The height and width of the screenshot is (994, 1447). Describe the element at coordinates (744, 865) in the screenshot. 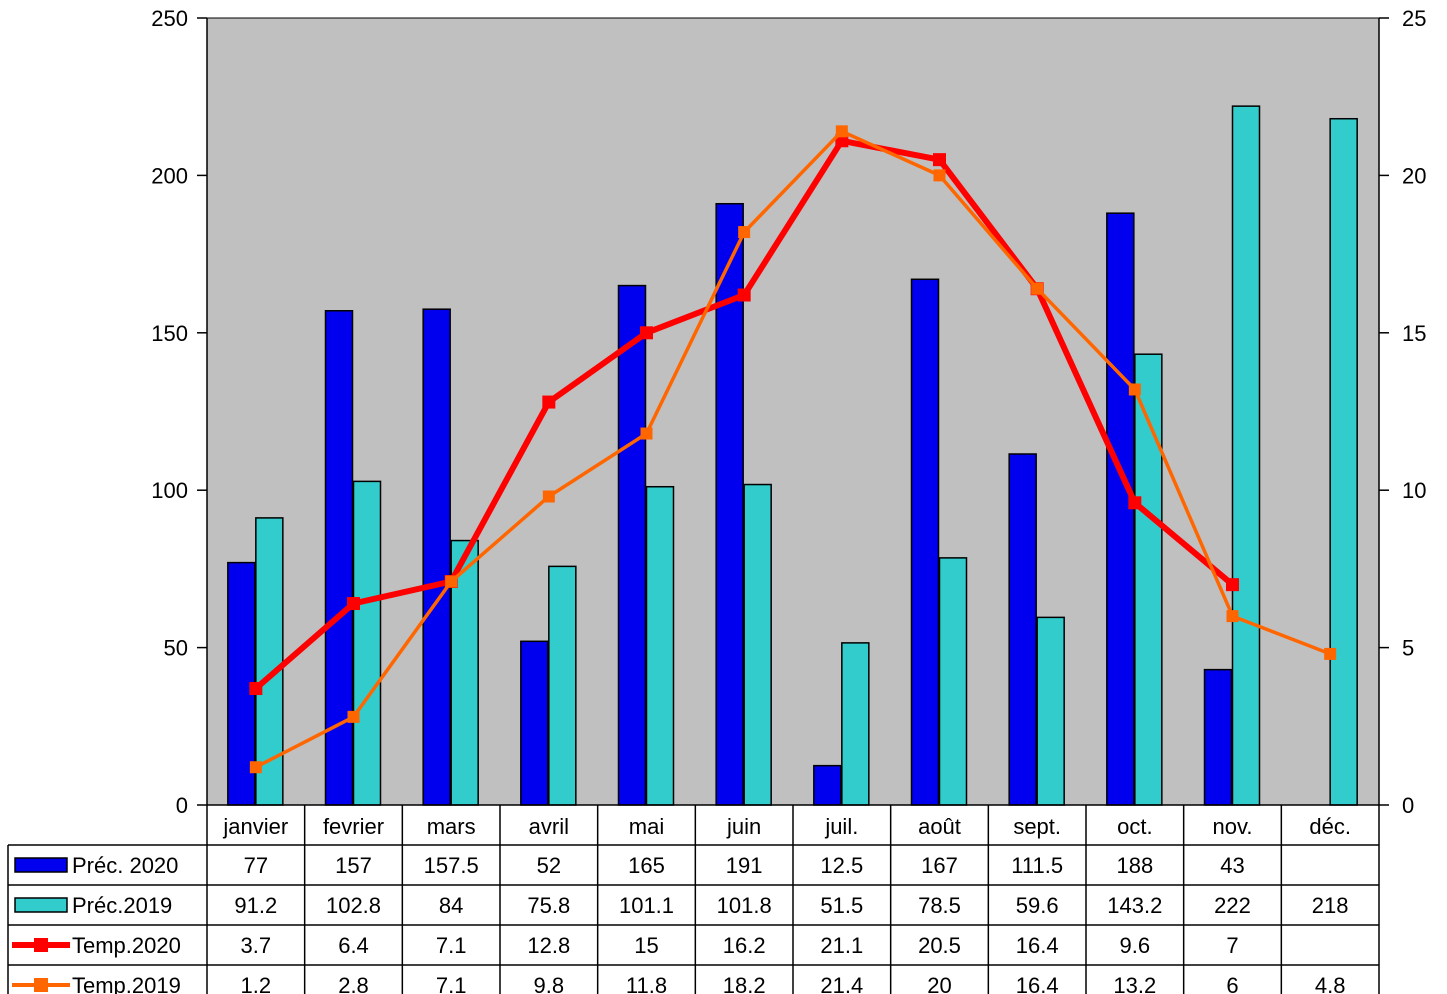

I see `data-label: 191` at that location.